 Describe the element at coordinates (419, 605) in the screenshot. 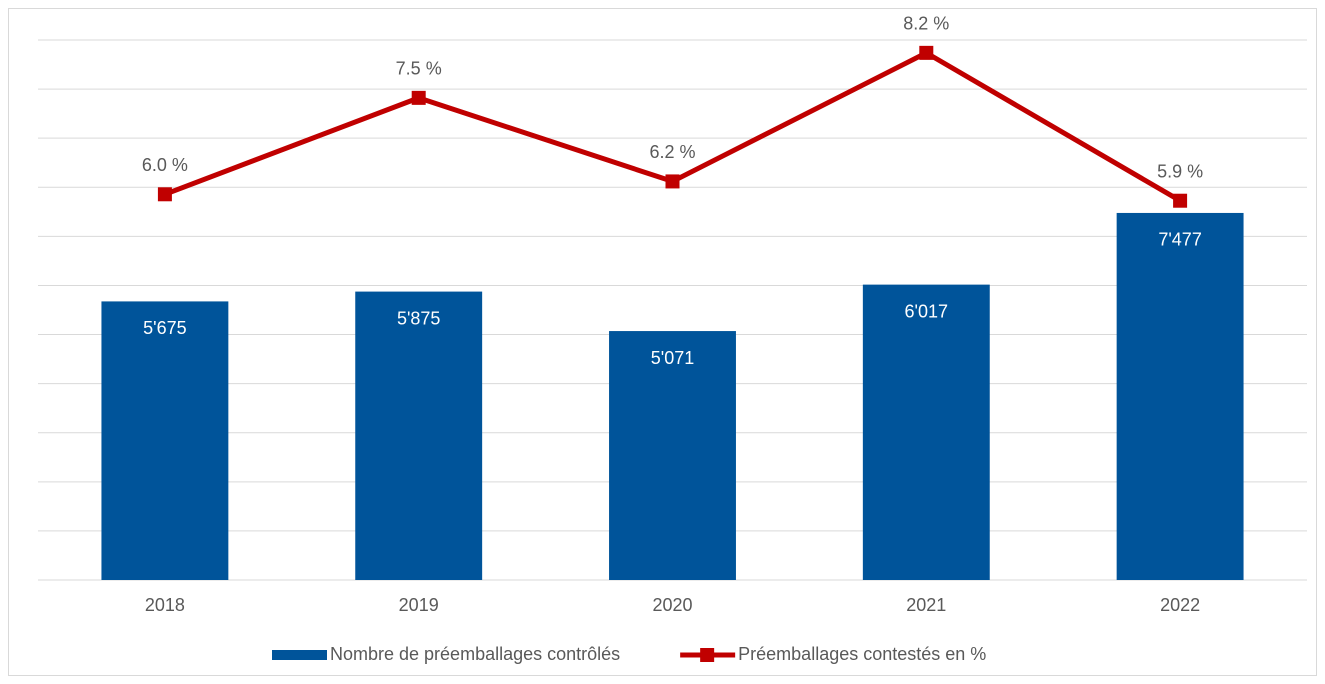

I see `x-tick-label: 2019` at that location.